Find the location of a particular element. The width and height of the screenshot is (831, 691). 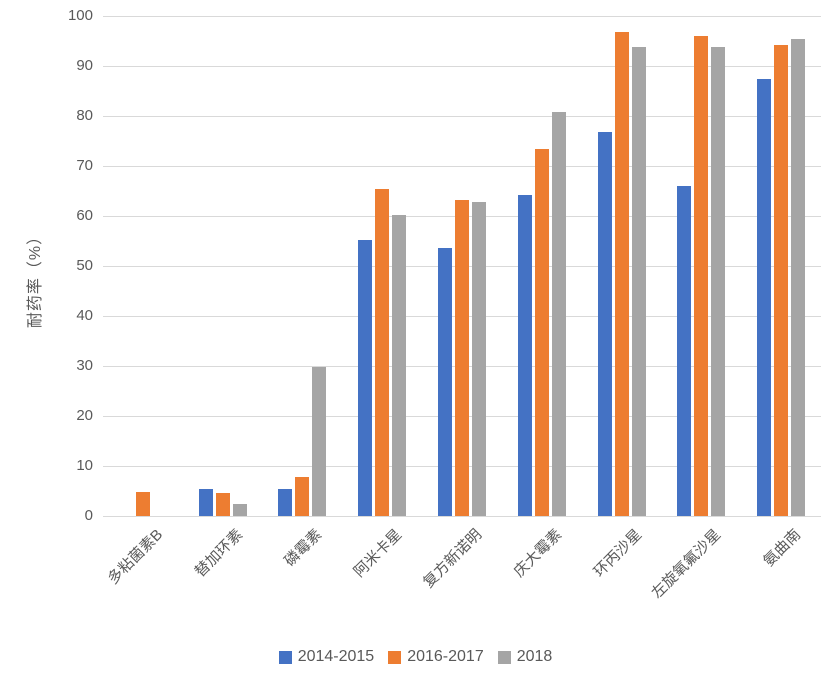

x-axis-label: 多粘菌素B is located at coordinates (135, 557).